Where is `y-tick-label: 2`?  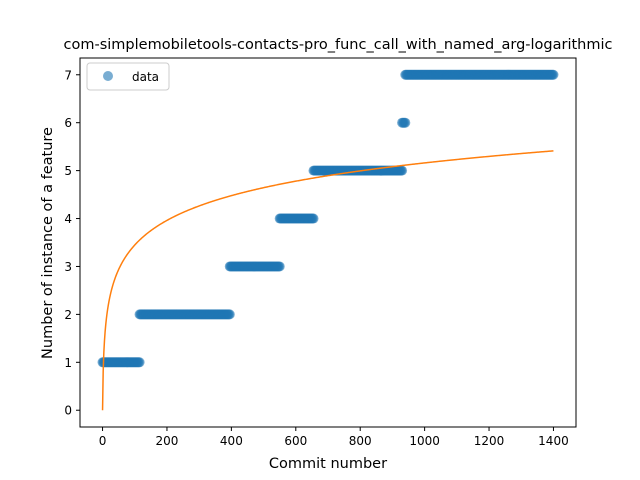 y-tick-label: 2 is located at coordinates (68, 315).